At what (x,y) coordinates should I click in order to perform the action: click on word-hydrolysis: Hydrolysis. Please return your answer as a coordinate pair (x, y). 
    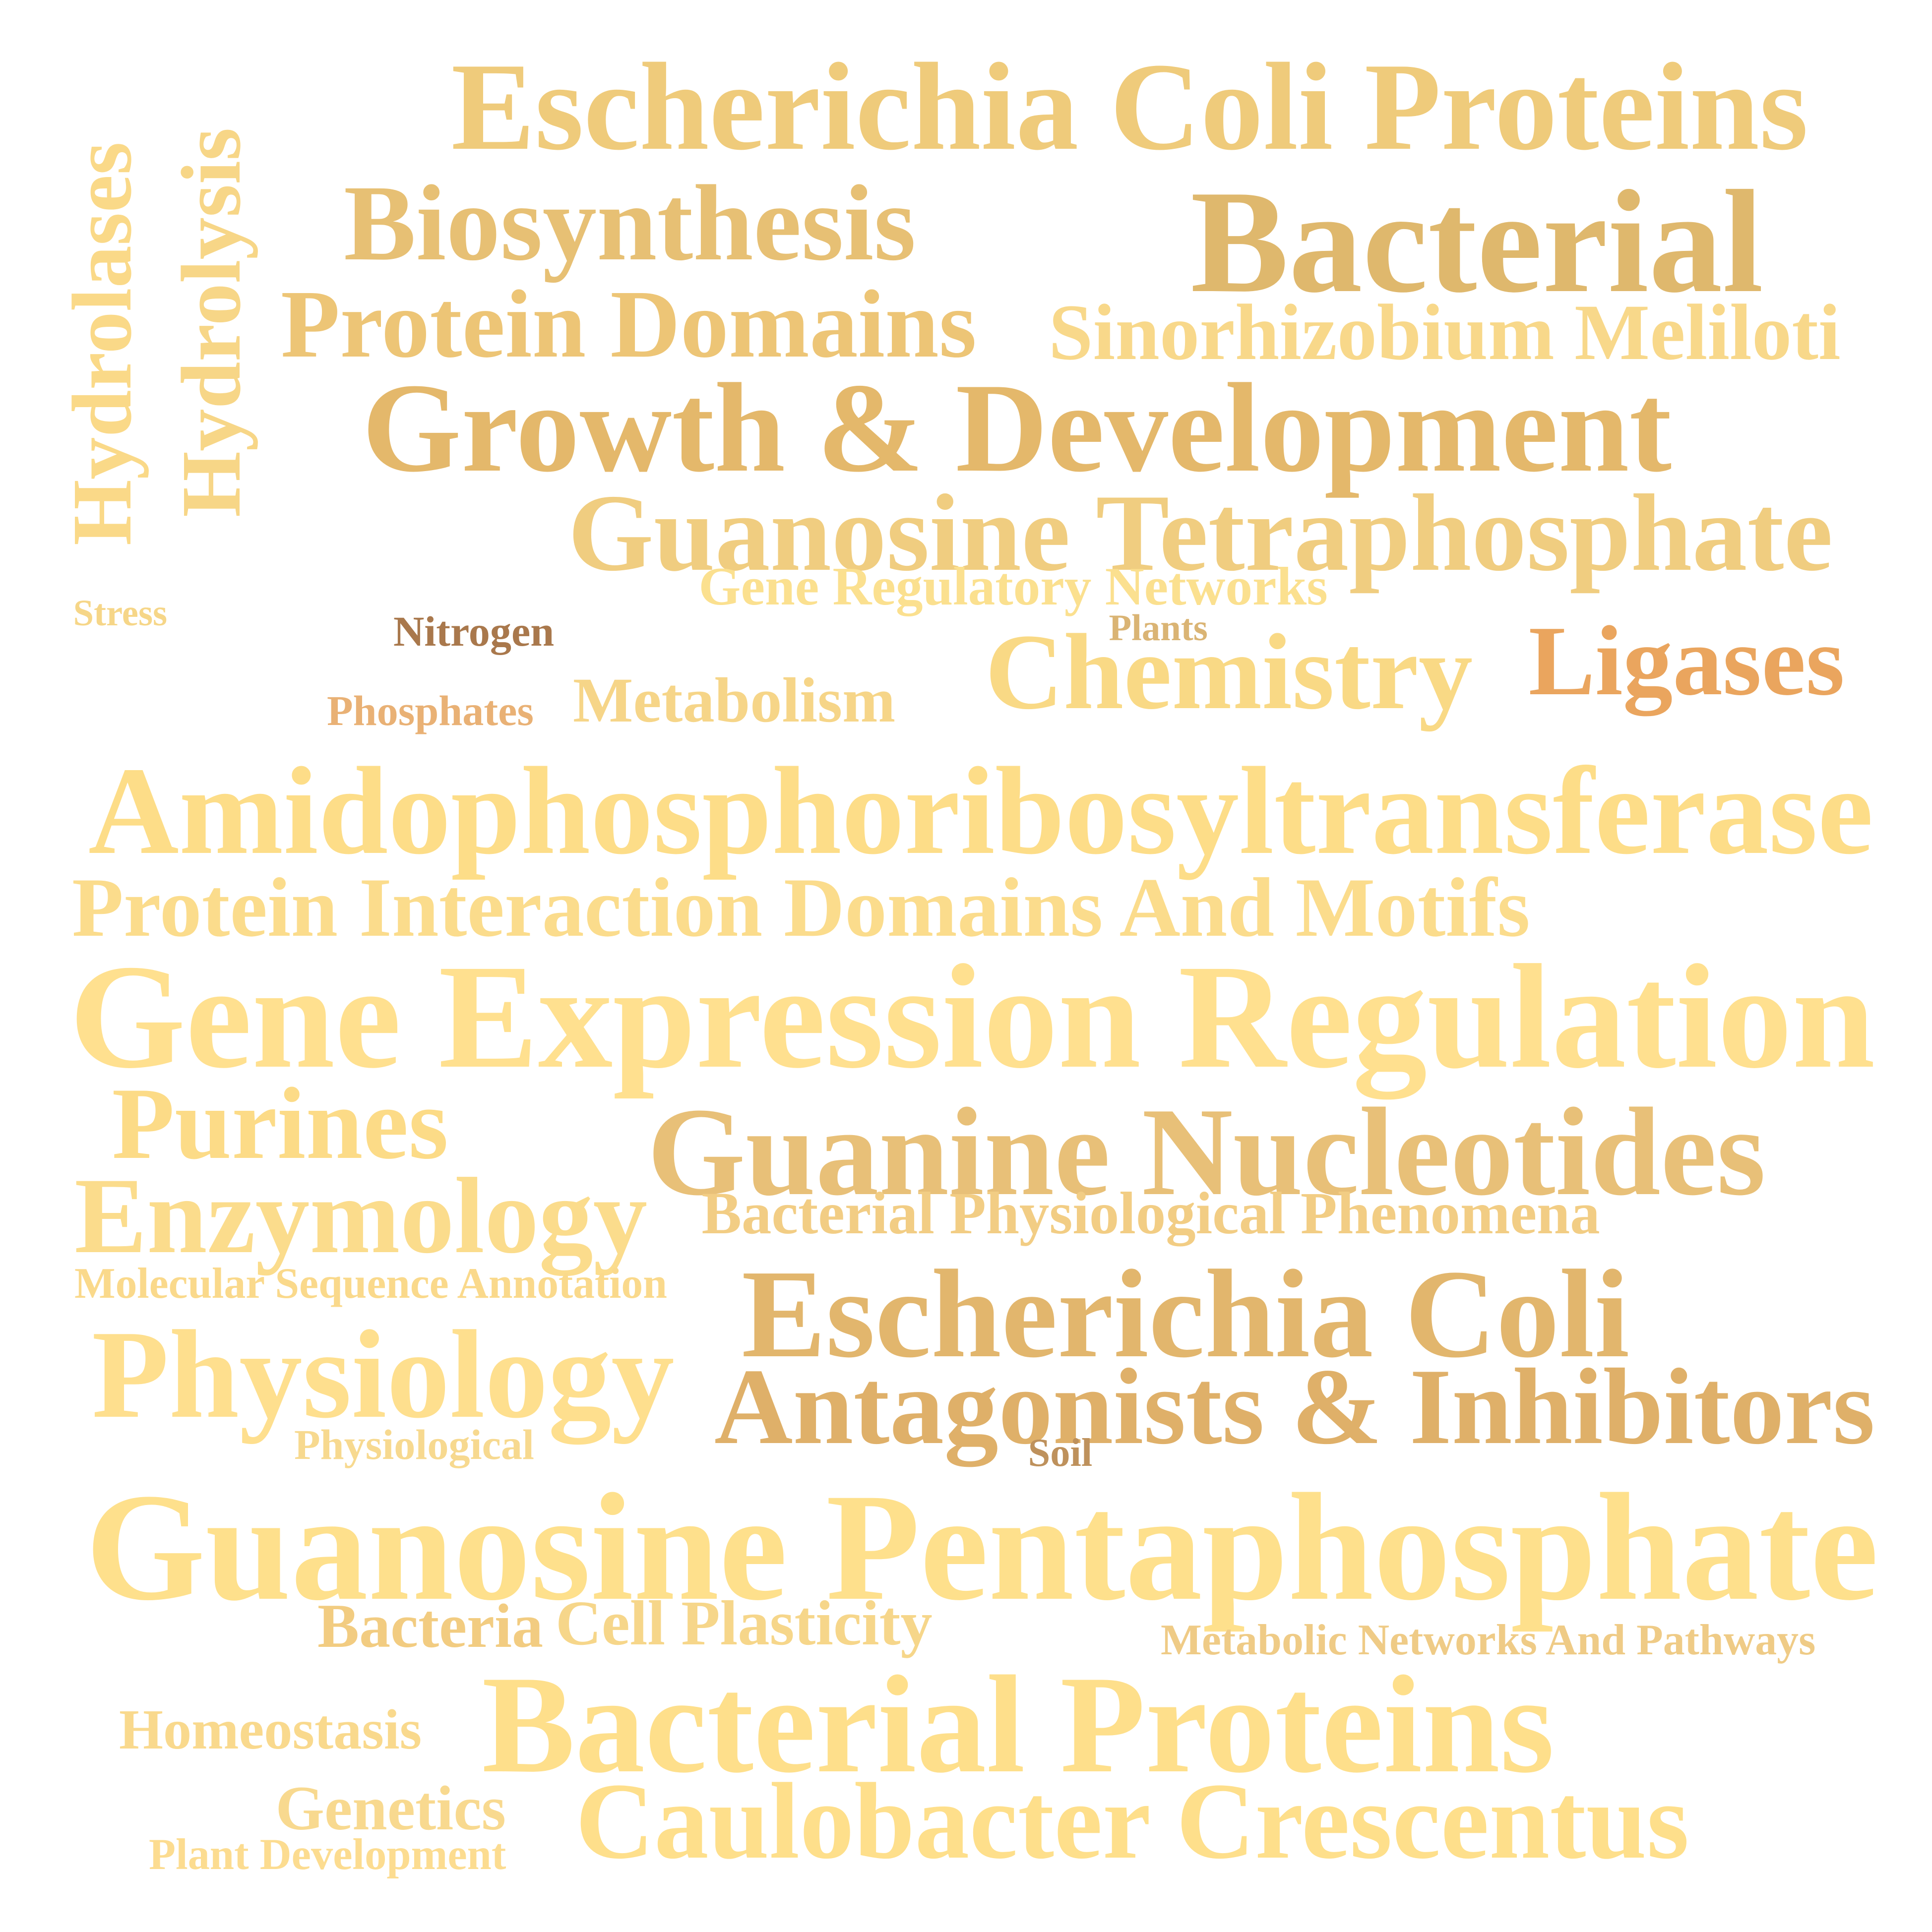
    Looking at the image, I should click on (211, 322).